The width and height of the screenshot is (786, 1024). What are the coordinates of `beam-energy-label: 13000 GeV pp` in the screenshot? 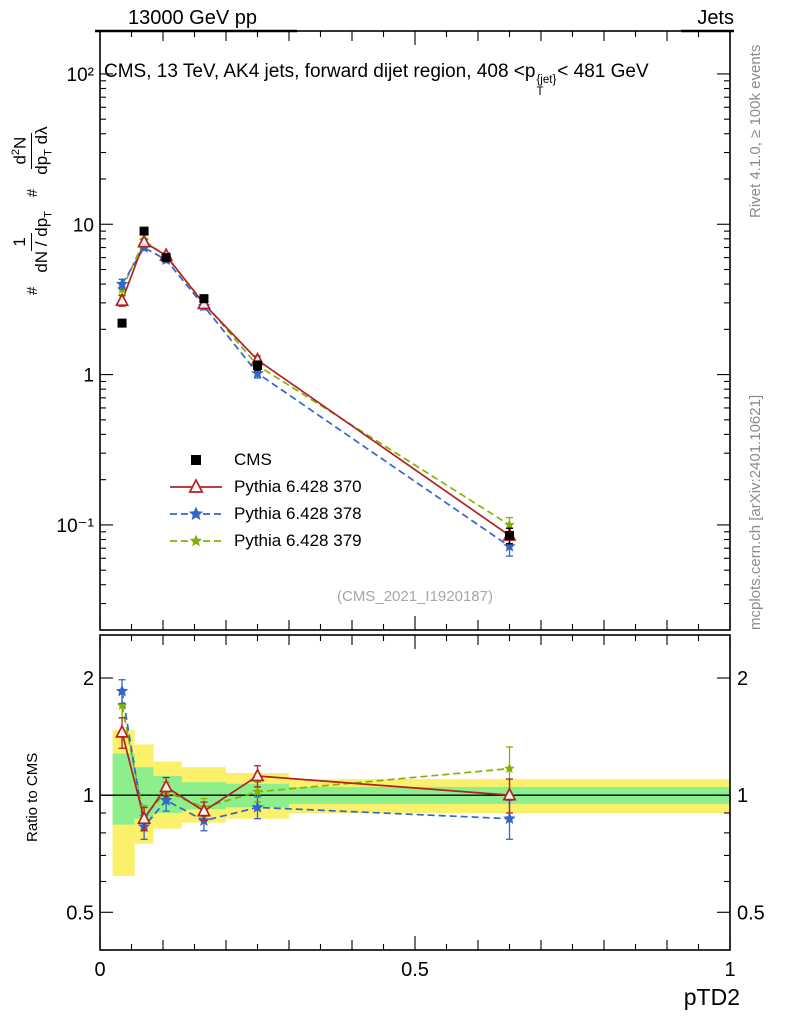 It's located at (192, 18).